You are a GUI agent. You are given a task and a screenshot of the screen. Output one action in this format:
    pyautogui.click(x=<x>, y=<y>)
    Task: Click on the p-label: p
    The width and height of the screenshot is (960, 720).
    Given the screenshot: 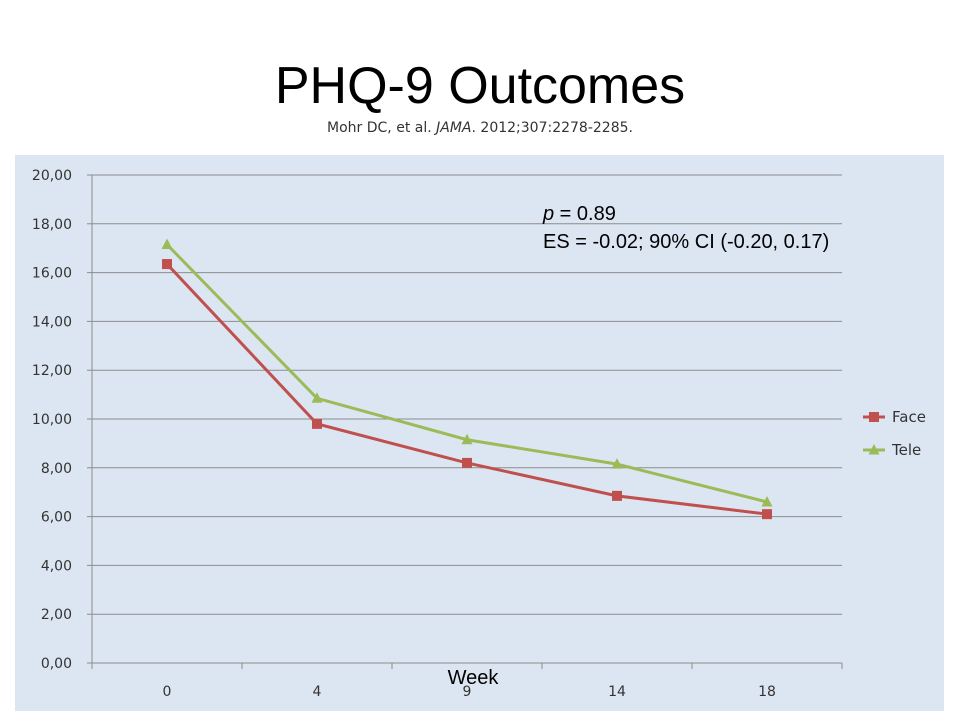 What is the action you would take?
    pyautogui.click(x=548, y=214)
    